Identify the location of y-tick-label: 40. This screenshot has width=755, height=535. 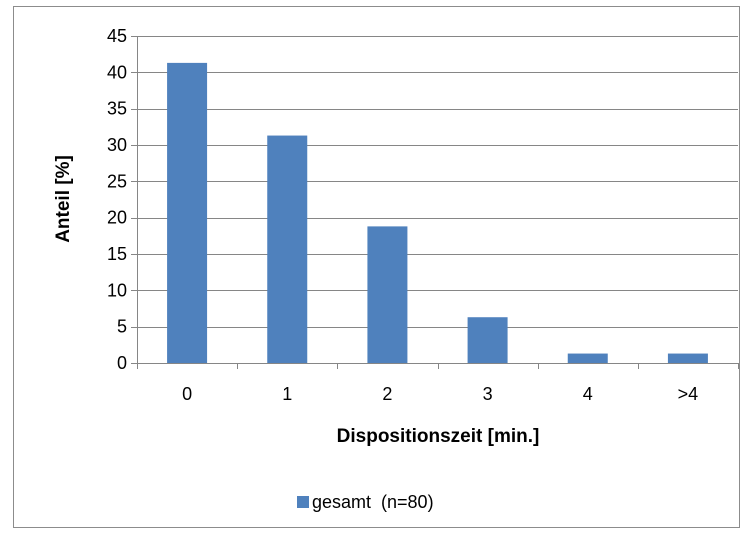
(117, 72).